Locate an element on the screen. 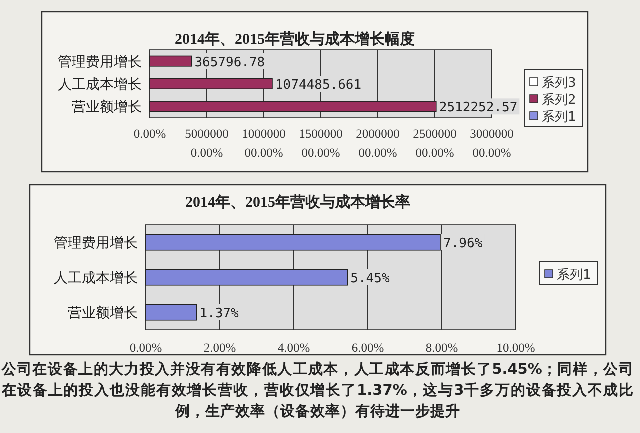  x-tick-label: 10.00% is located at coordinates (516, 348).